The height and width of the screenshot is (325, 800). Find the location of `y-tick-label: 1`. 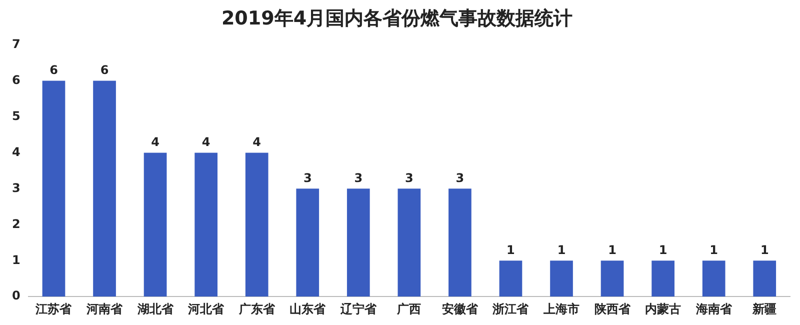

y-tick-label: 1 is located at coordinates (16, 259).